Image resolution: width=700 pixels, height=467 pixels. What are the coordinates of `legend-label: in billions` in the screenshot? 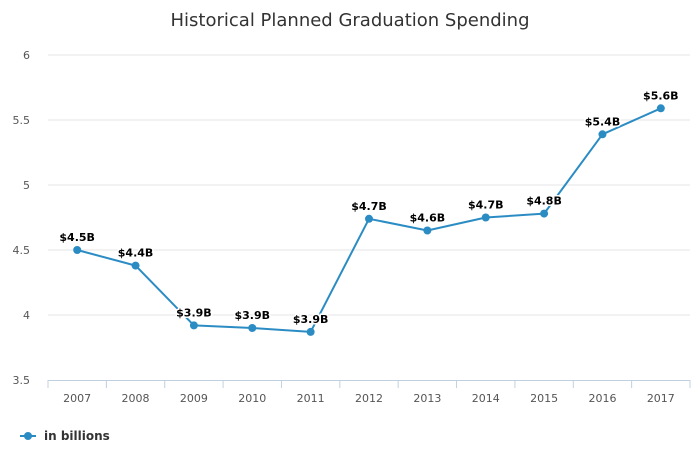 It's located at (77, 436).